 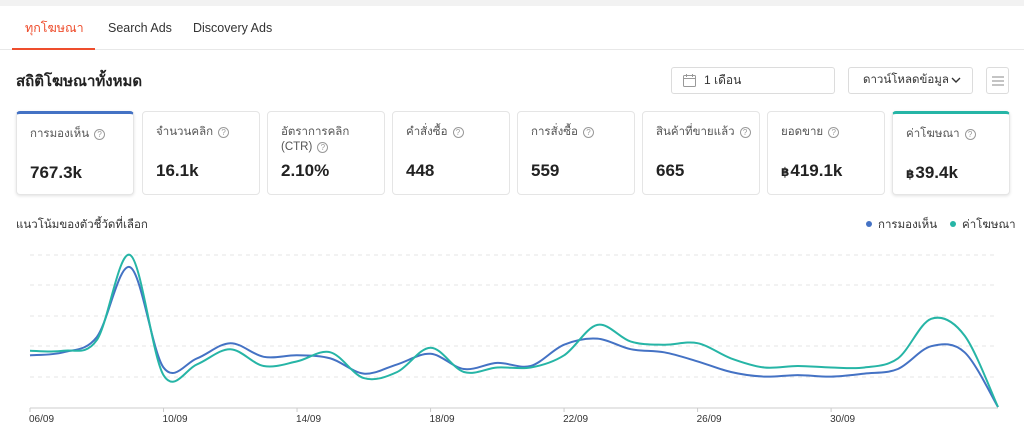 I want to click on metric-amount: 419.1k, so click(x=816, y=170).